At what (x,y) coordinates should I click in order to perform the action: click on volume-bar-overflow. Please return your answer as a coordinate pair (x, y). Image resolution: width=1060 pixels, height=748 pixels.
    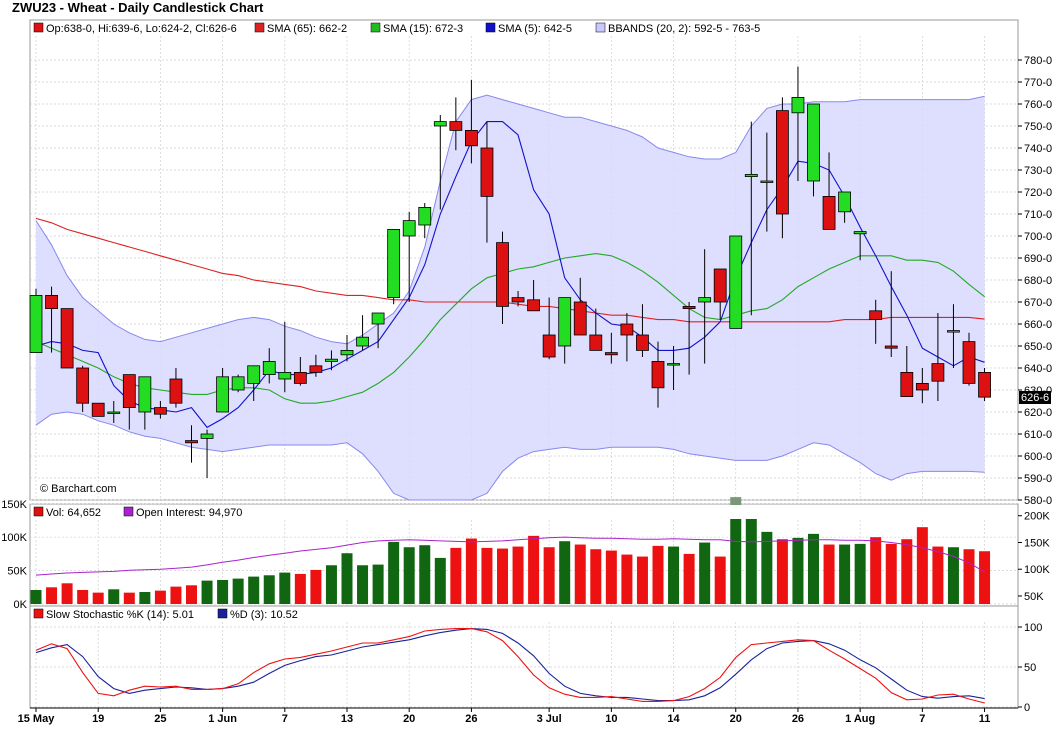
    Looking at the image, I should click on (736, 501).